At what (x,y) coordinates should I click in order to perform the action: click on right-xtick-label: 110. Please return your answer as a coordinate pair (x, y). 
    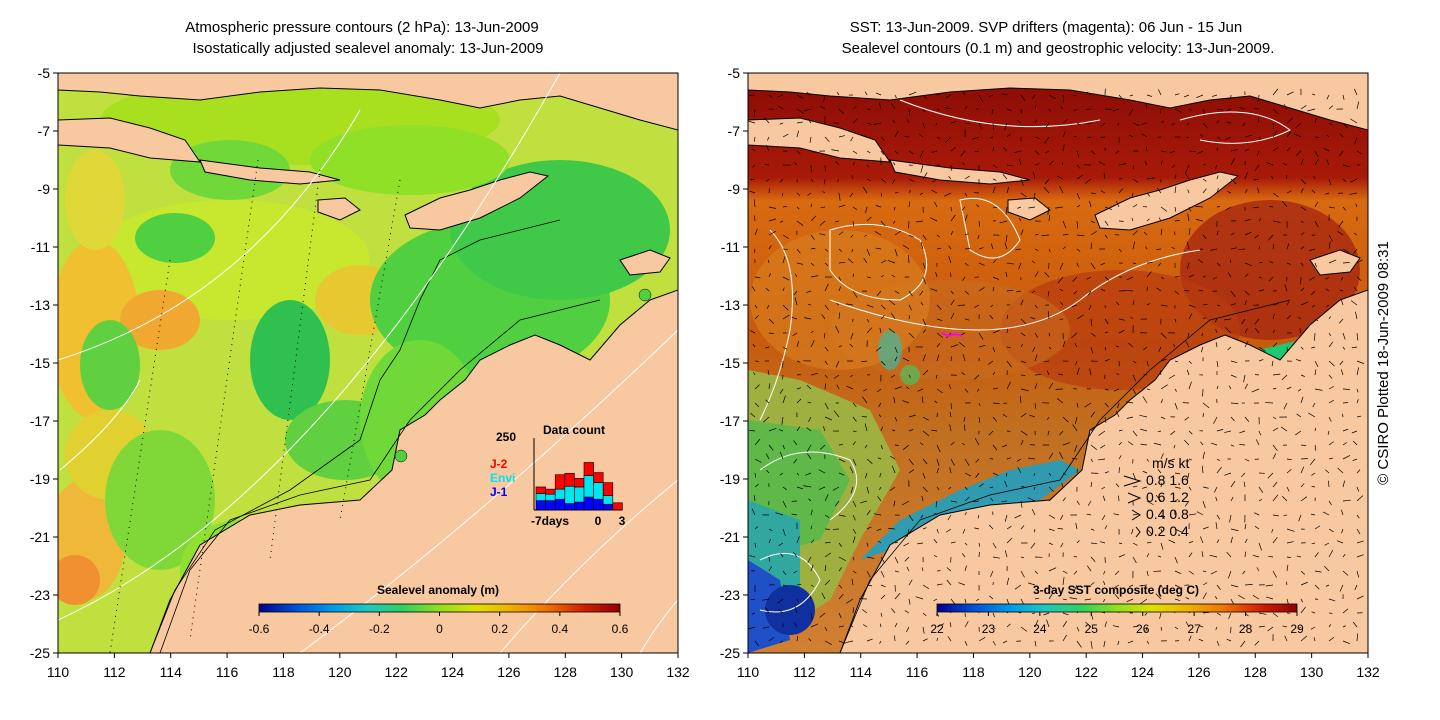
    Looking at the image, I should click on (748, 672).